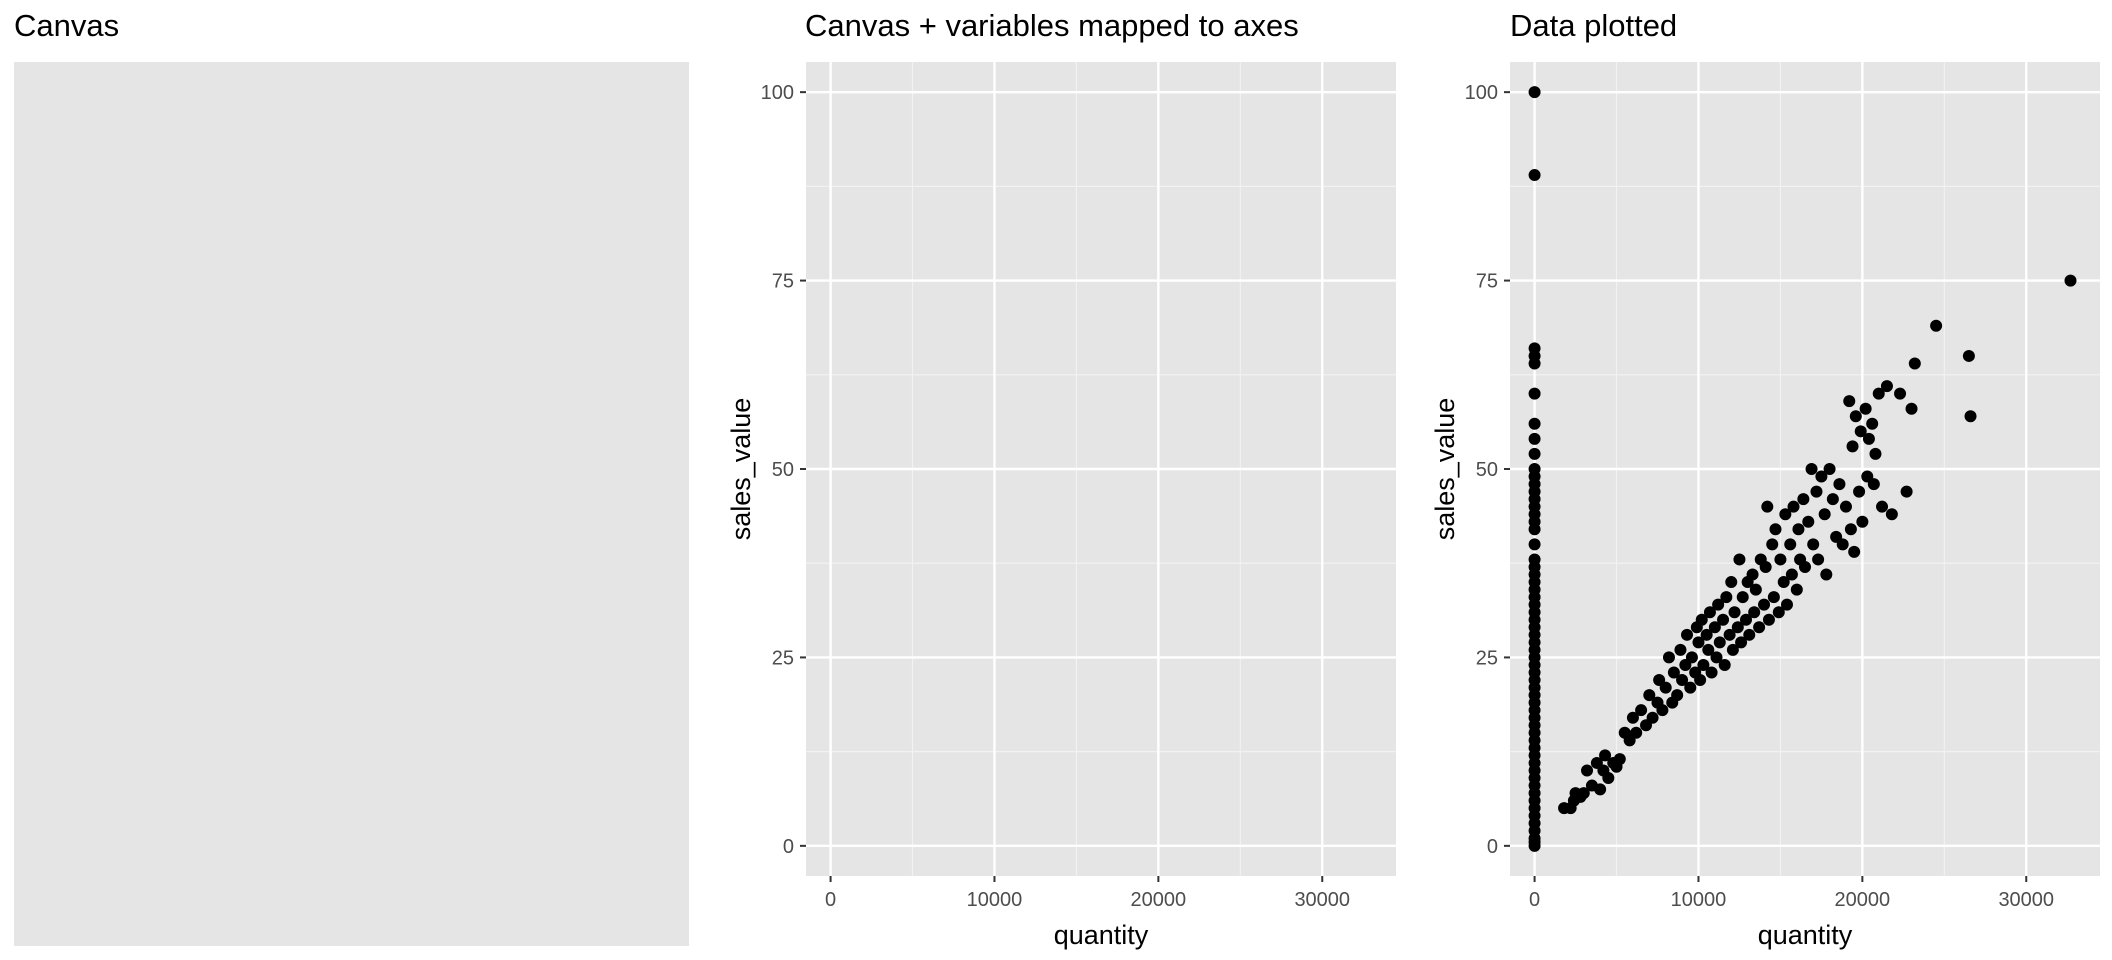 The height and width of the screenshot is (960, 2112). Describe the element at coordinates (1101, 935) in the screenshot. I see `x-axis-title: quantity` at that location.